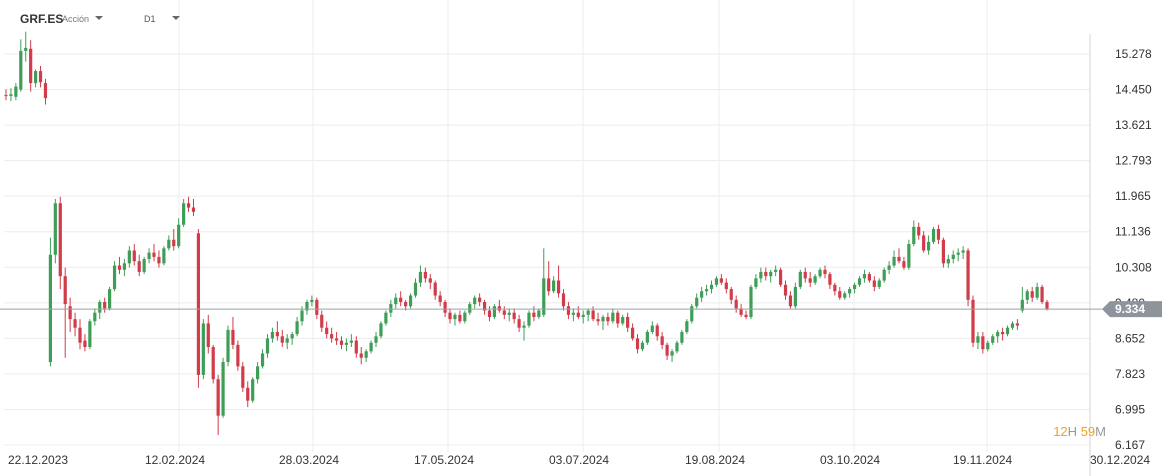 This screenshot has height=476, width=1175. What do you see at coordinates (1132, 309) in the screenshot?
I see `price-label-badge` at bounding box center [1132, 309].